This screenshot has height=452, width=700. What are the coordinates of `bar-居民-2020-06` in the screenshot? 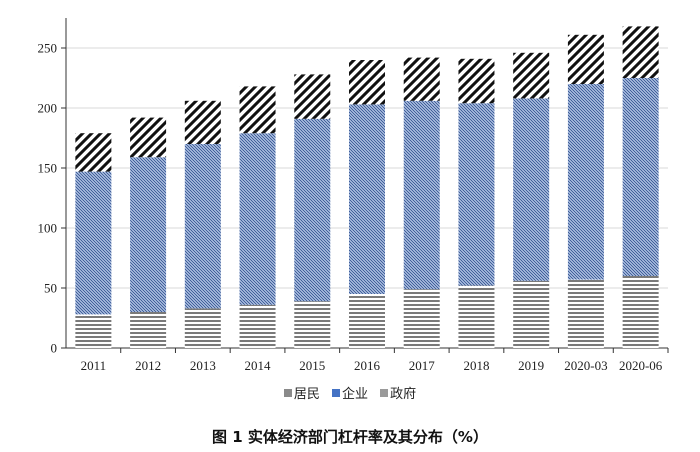 It's located at (640, 312).